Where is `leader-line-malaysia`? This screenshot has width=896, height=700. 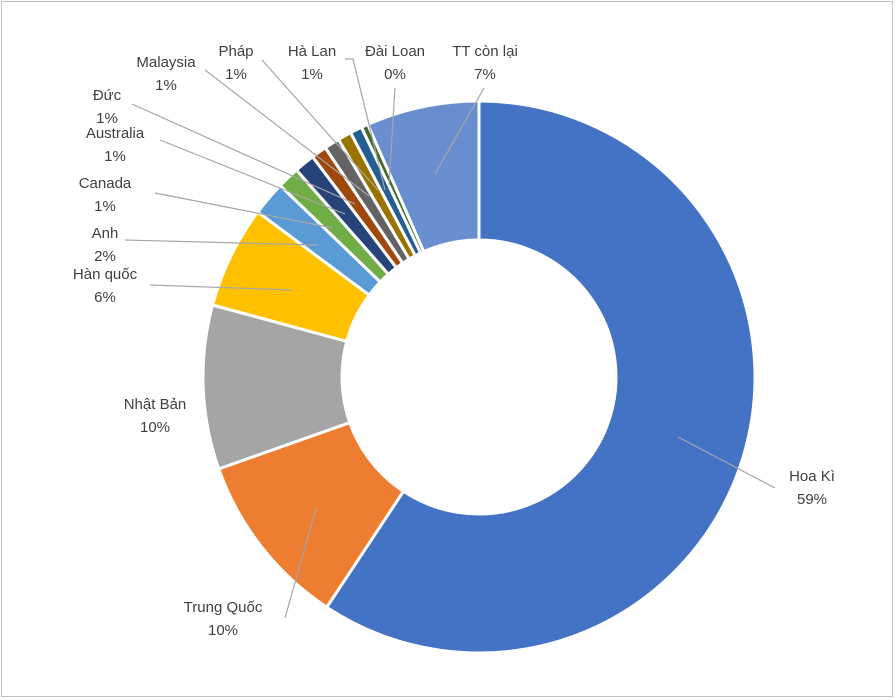 leader-line-malaysia is located at coordinates (287, 133).